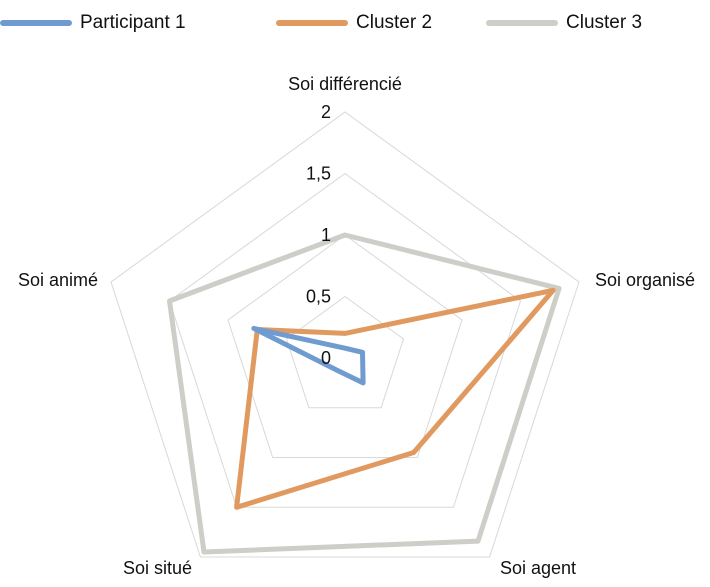 This screenshot has width=710, height=587. Describe the element at coordinates (157, 568) in the screenshot. I see `axis-label-soi-situe: Soi situé` at that location.